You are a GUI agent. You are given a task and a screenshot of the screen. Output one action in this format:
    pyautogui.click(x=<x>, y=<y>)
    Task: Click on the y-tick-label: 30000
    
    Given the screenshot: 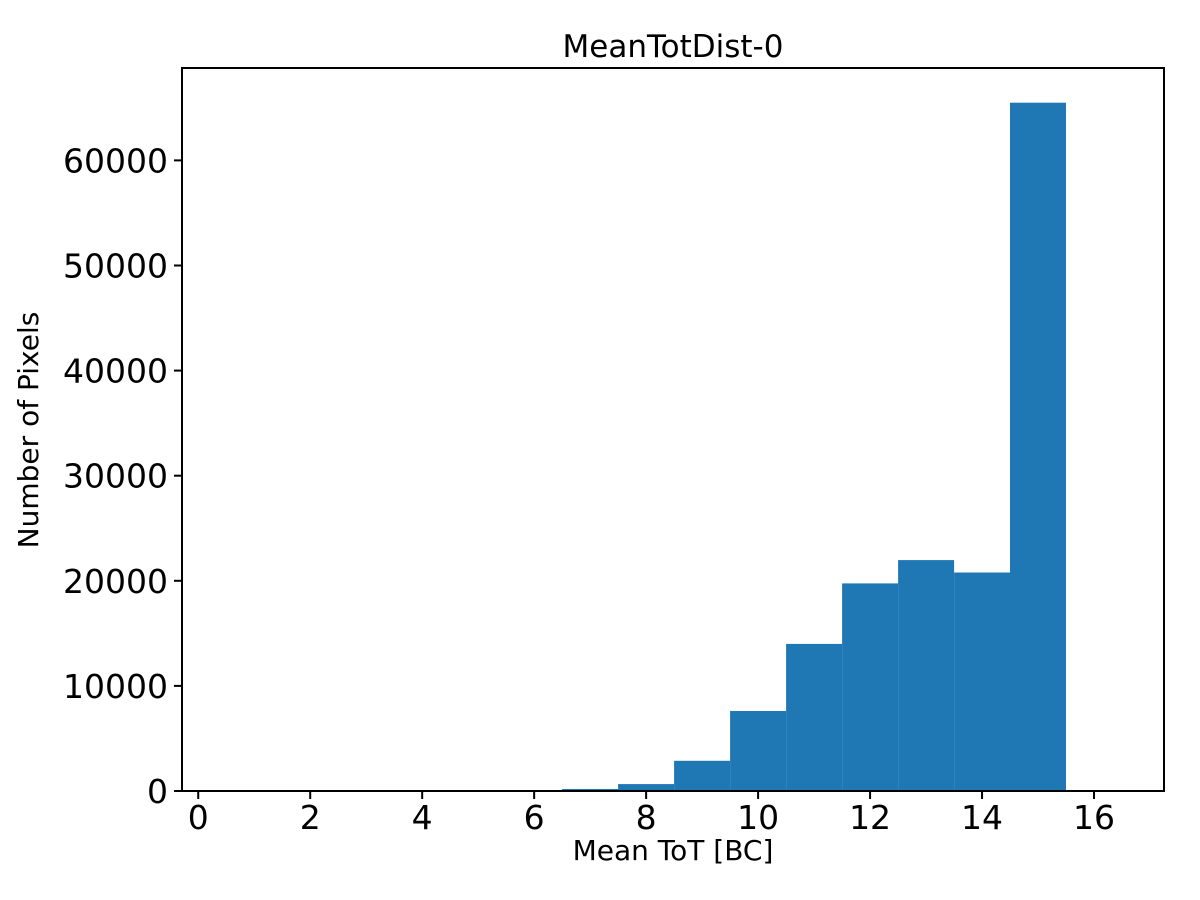 What is the action you would take?
    pyautogui.click(x=115, y=476)
    